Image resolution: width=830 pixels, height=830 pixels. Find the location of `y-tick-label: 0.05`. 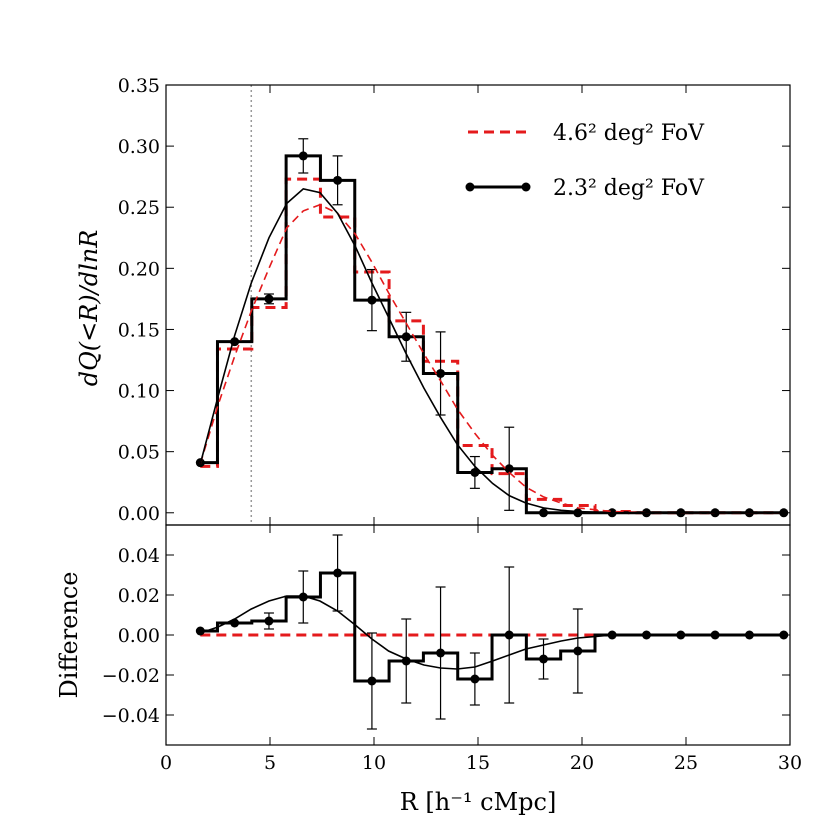

y-tick-label: 0.05 is located at coordinates (139, 453).